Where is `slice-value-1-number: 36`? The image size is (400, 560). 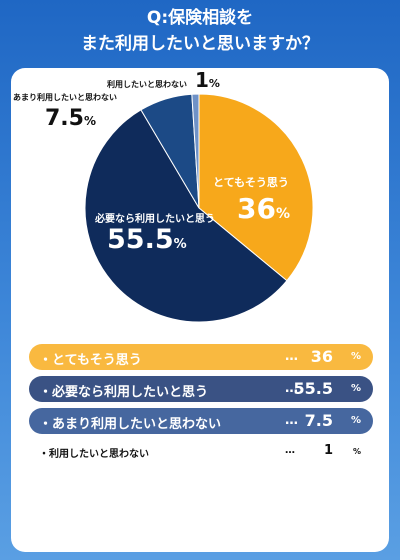
slice-value-1-number: 36 is located at coordinates (256, 208).